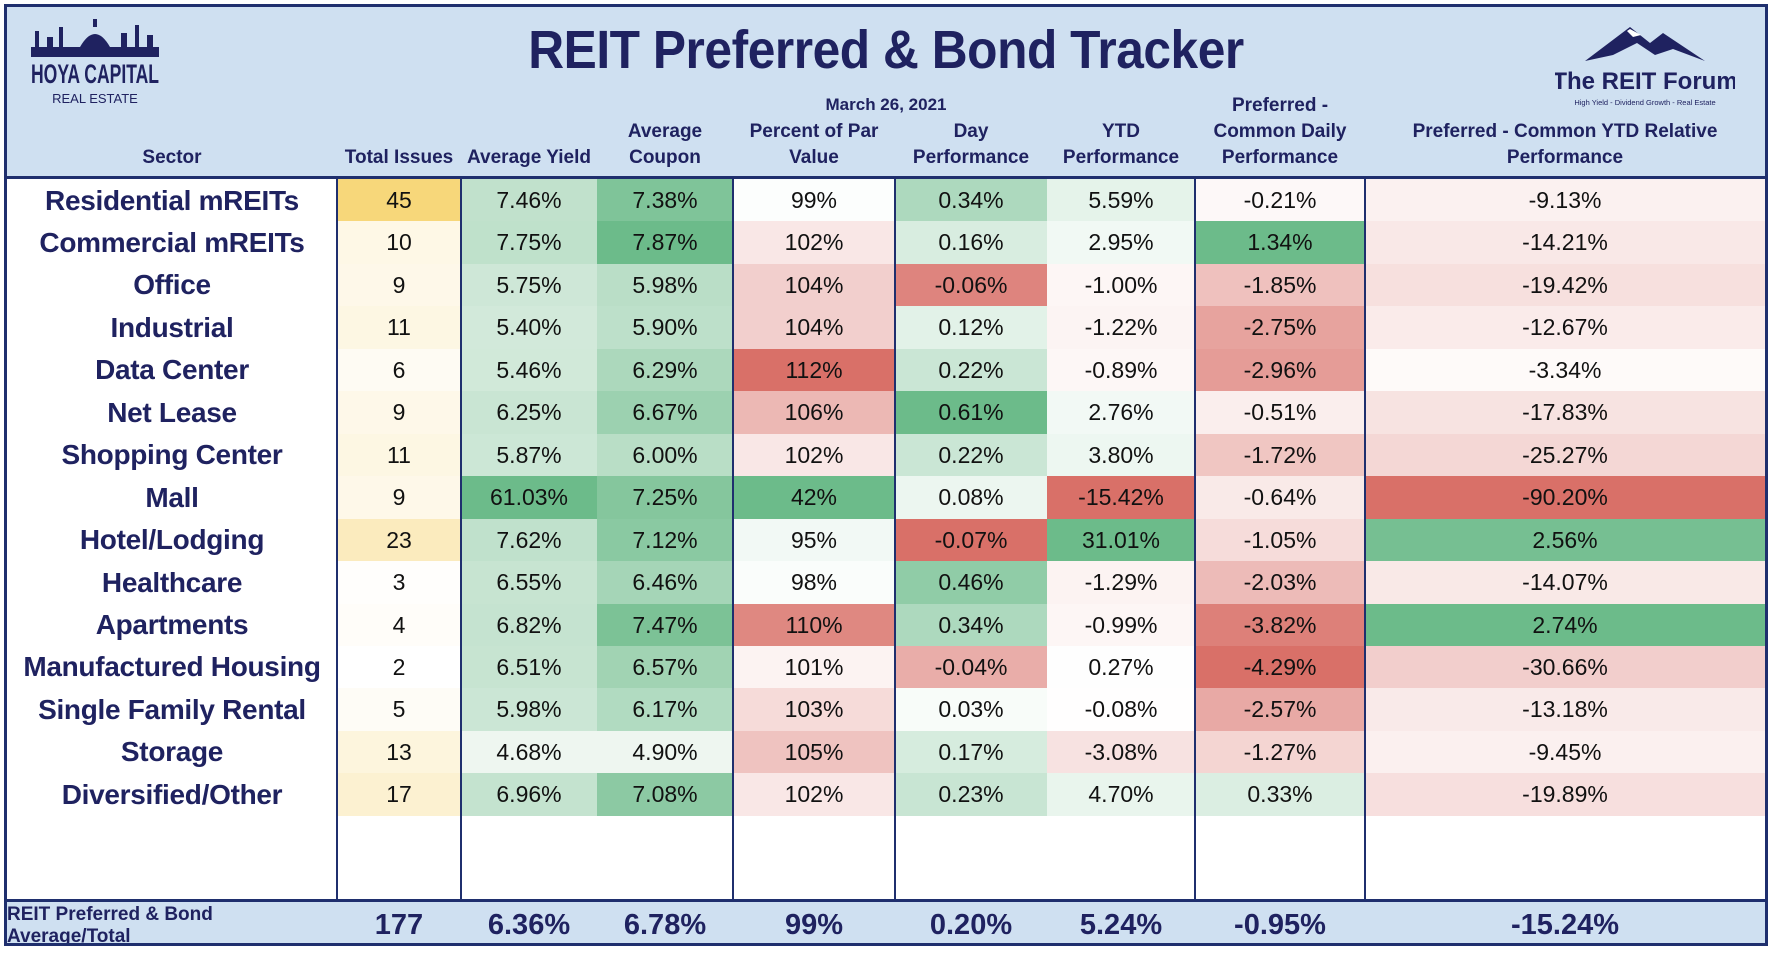 The width and height of the screenshot is (1776, 956). What do you see at coordinates (971, 752) in the screenshot?
I see `day-performance-cell: 0.17%` at bounding box center [971, 752].